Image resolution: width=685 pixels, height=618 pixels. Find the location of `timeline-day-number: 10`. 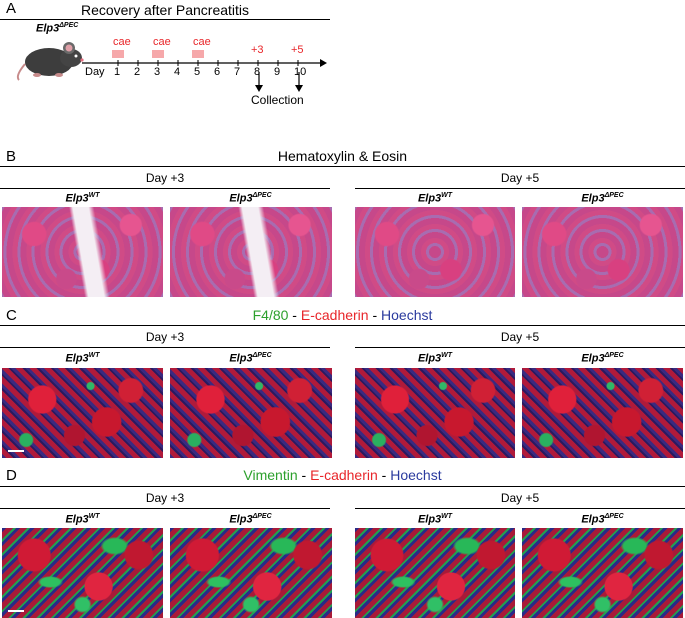

timeline-day-number: 10 is located at coordinates (300, 72).